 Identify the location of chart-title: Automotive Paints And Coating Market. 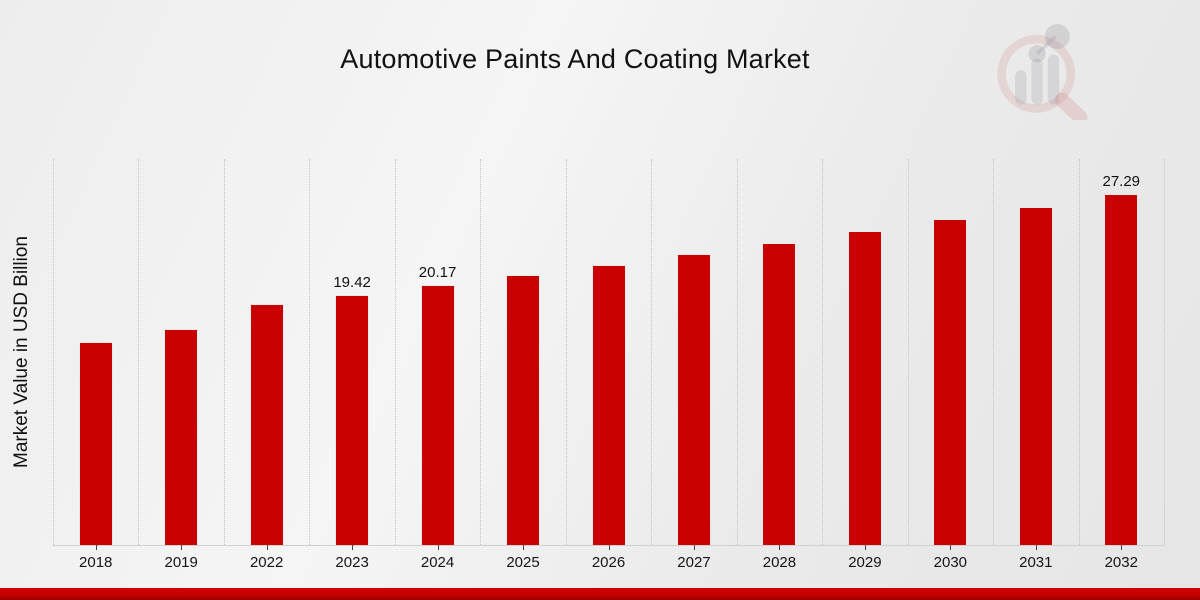
(575, 59).